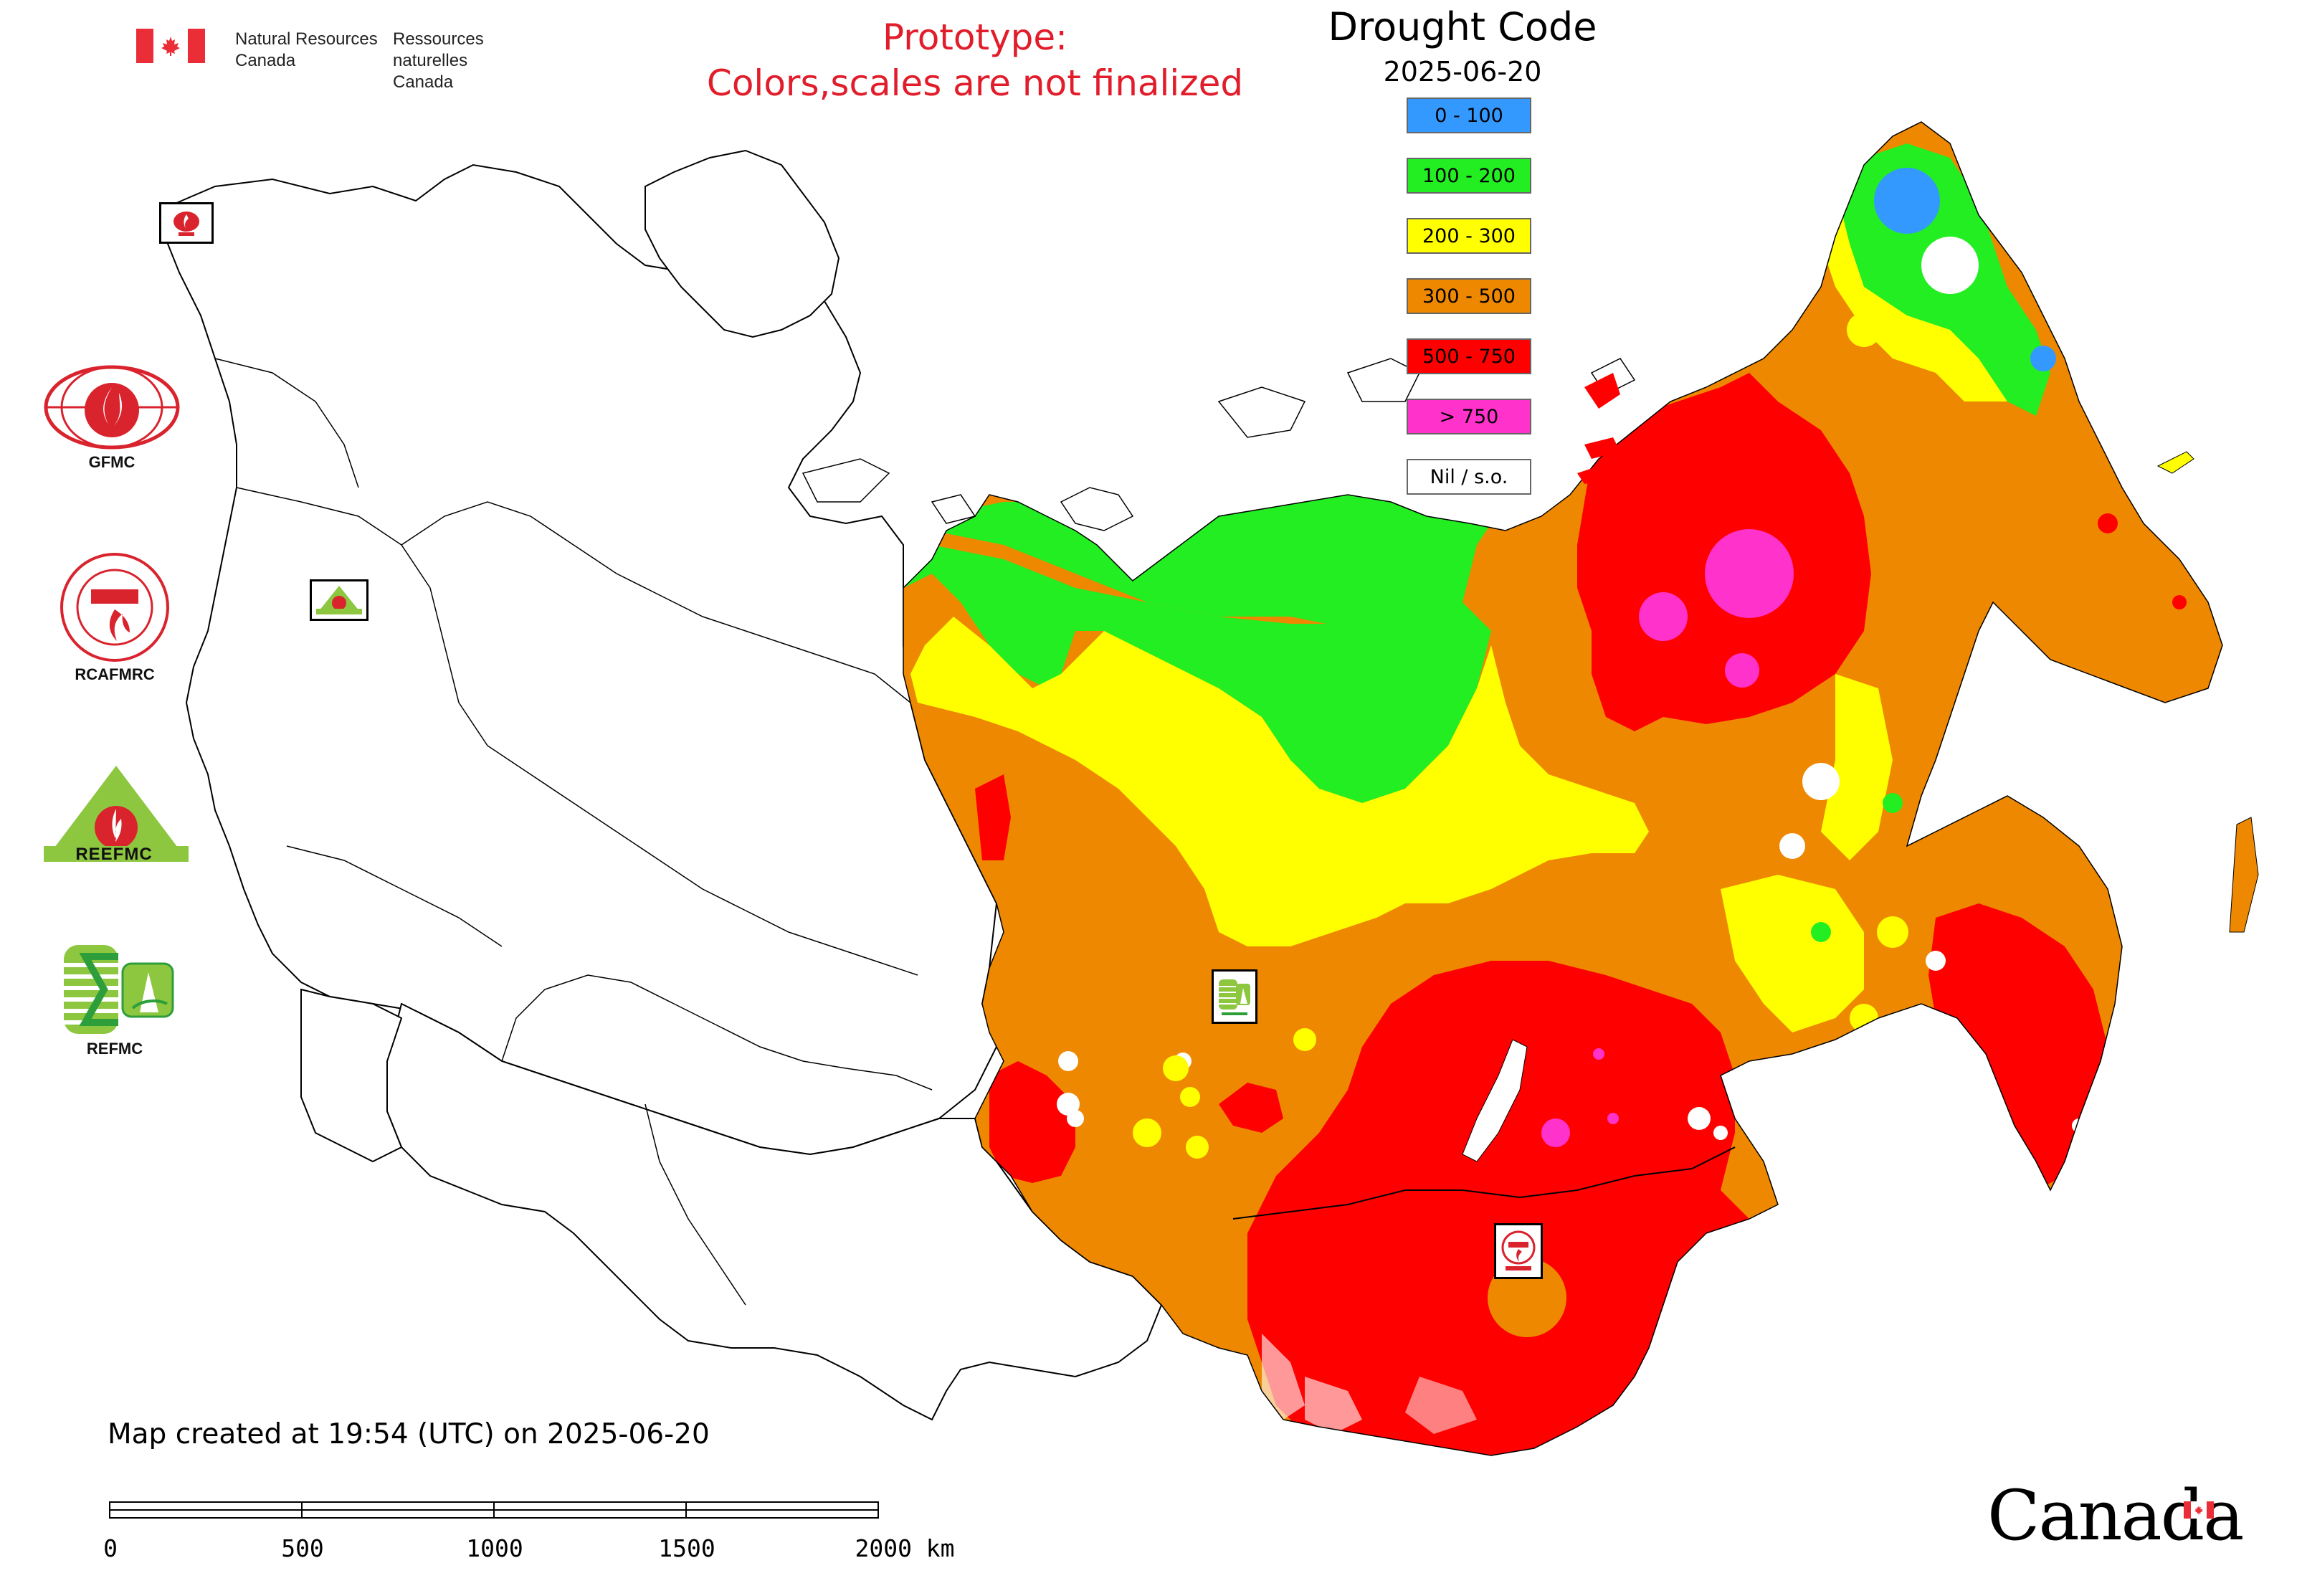 The image size is (2302, 1596). Describe the element at coordinates (1469, 356) in the screenshot. I see `legend-item-500-750: 500 - 750` at that location.